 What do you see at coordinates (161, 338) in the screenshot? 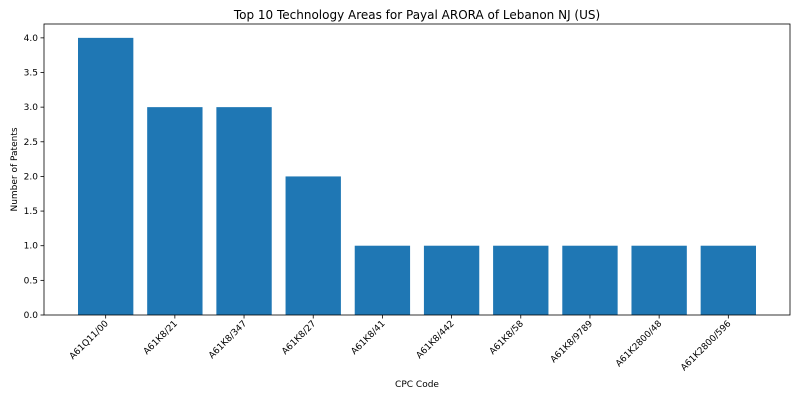
I see `x-tick-label-1: A61K8/21` at bounding box center [161, 338].